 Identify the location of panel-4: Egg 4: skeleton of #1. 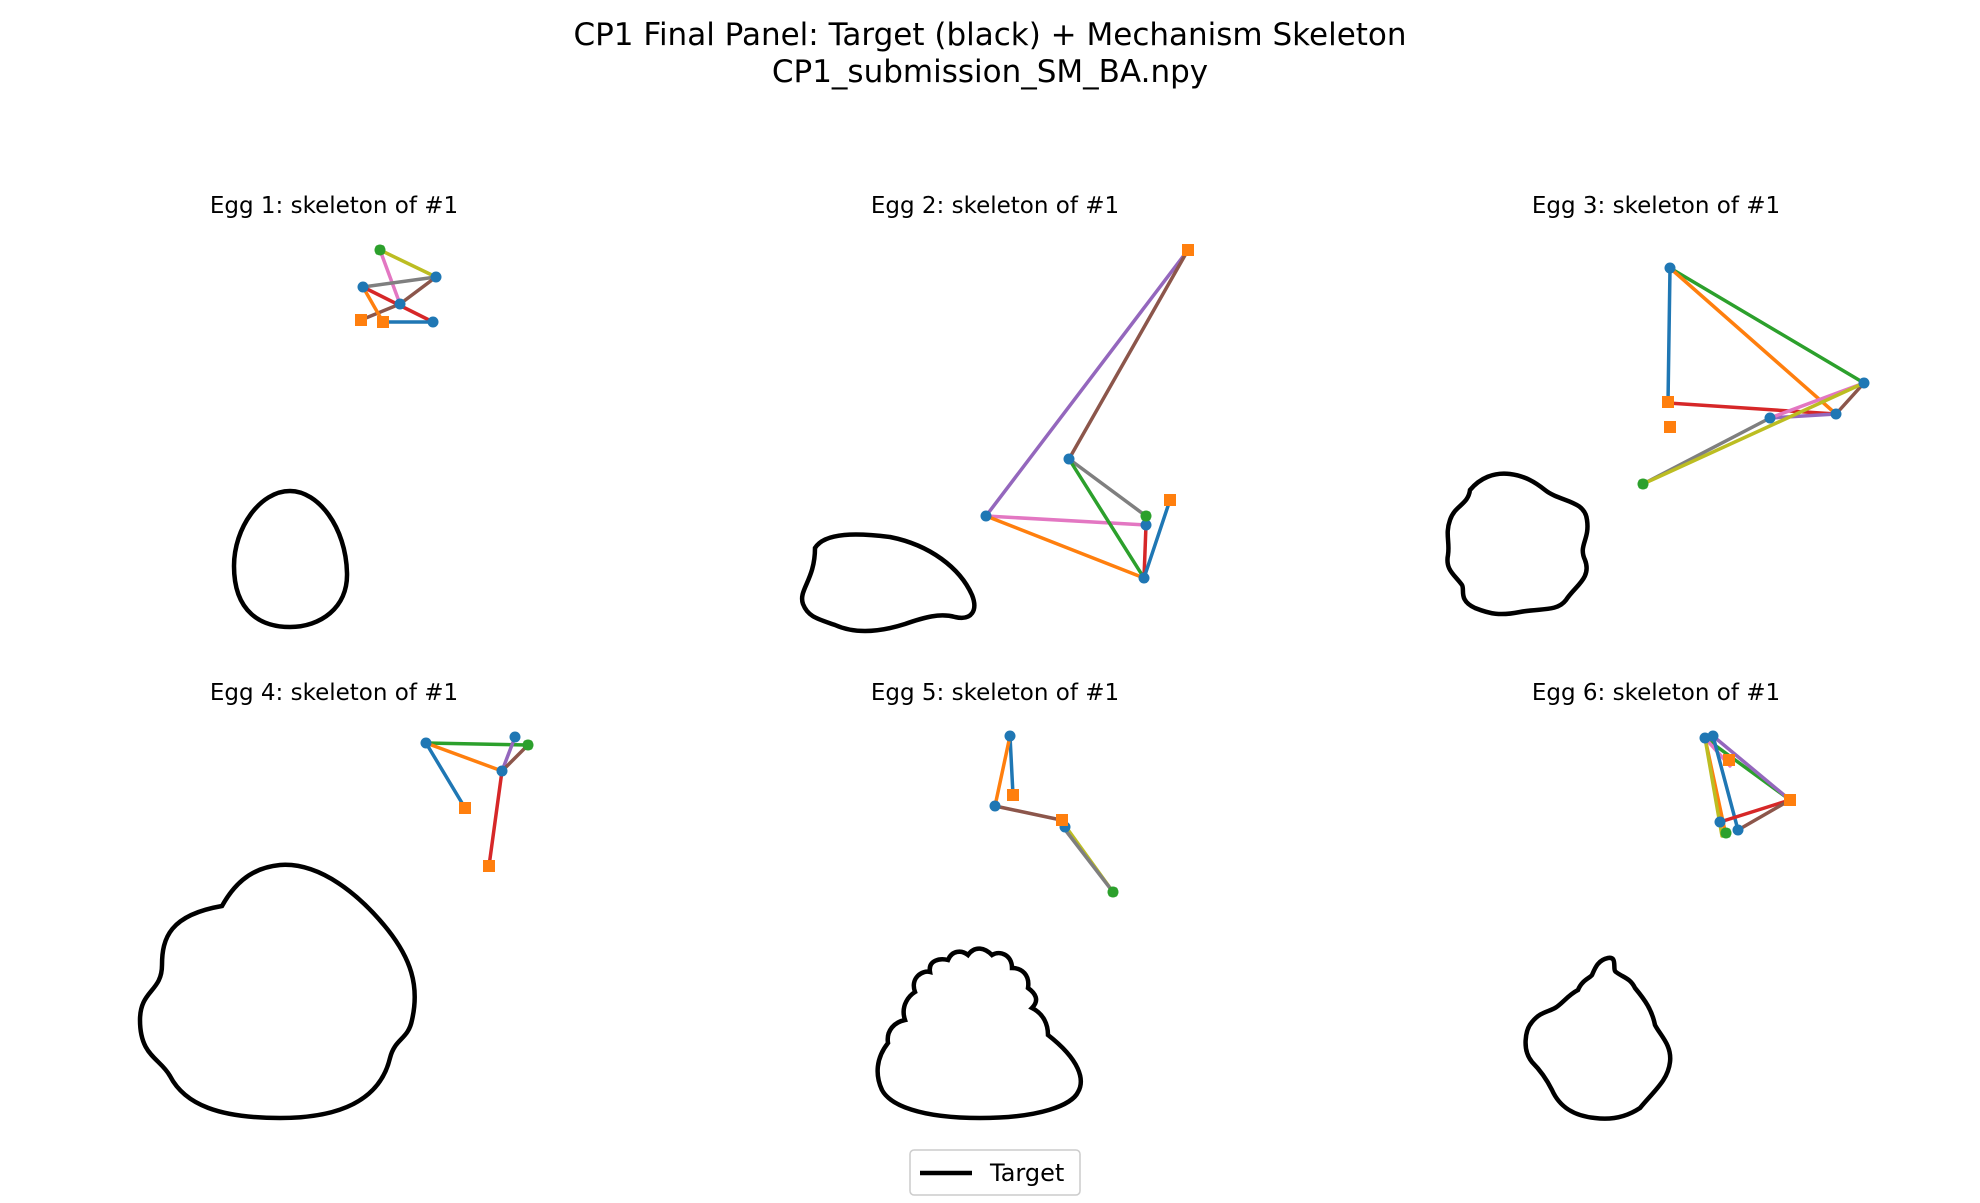
(335, 900).